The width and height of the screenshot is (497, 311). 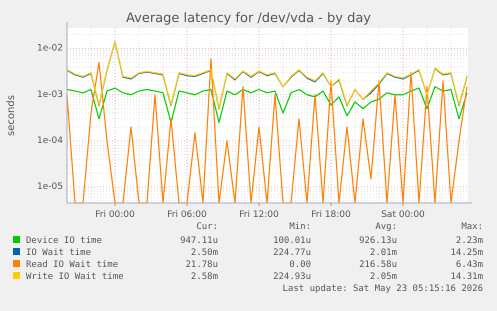 What do you see at coordinates (50, 187) in the screenshot?
I see `y-tick-label: 1e-05` at bounding box center [50, 187].